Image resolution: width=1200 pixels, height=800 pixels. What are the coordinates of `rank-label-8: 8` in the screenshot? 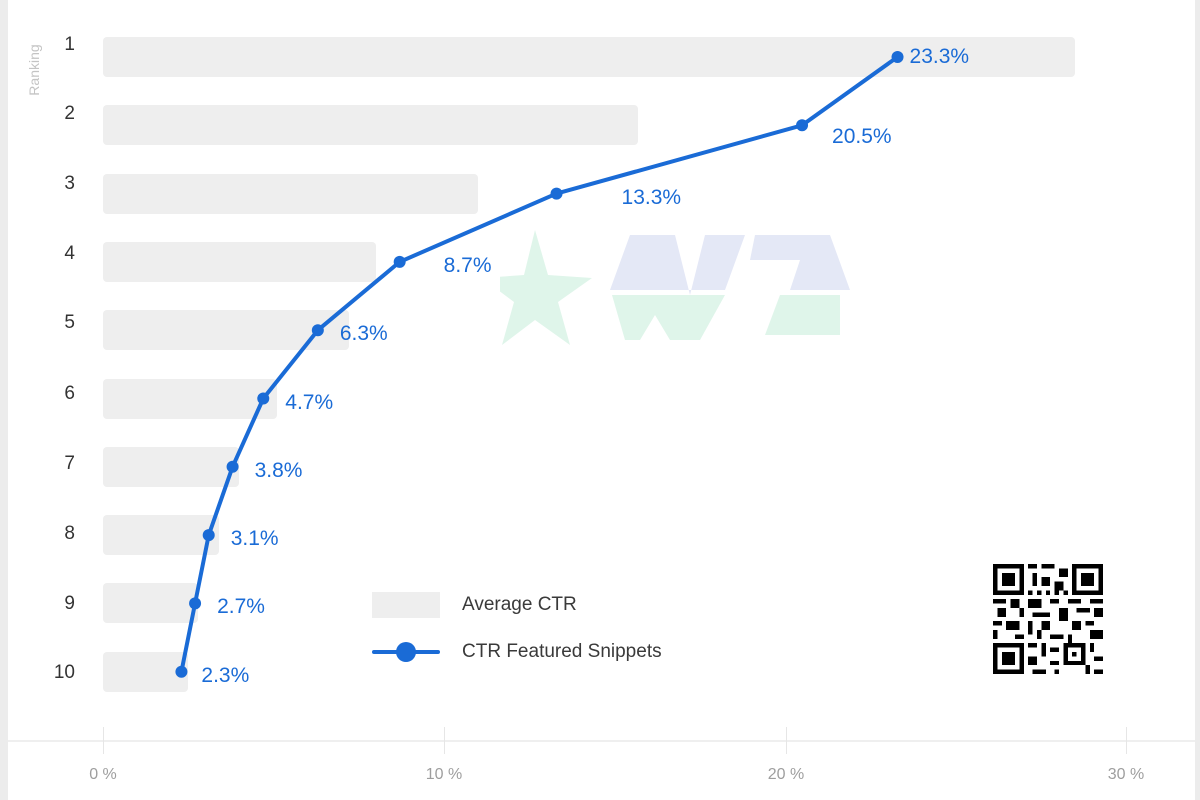 It's located at (69, 533).